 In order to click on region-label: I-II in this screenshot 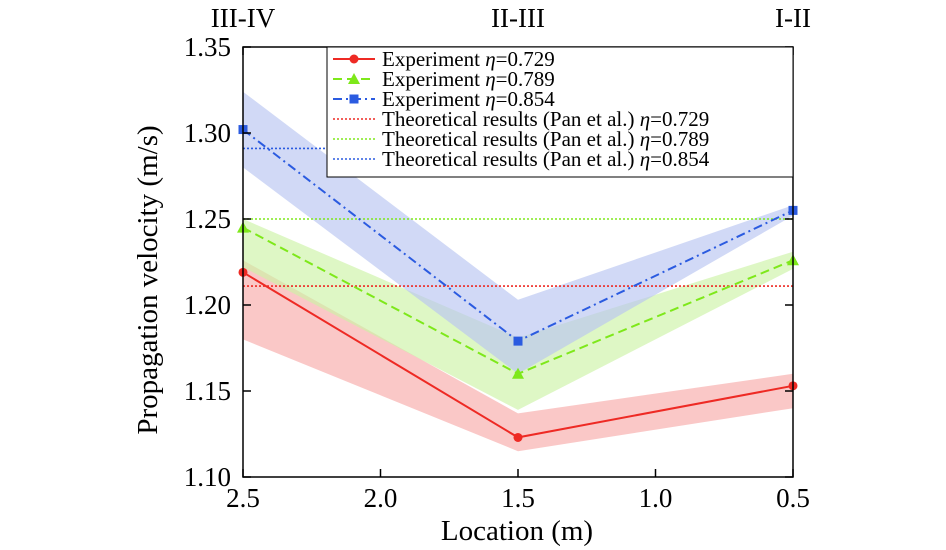, I will do `click(793, 18)`.